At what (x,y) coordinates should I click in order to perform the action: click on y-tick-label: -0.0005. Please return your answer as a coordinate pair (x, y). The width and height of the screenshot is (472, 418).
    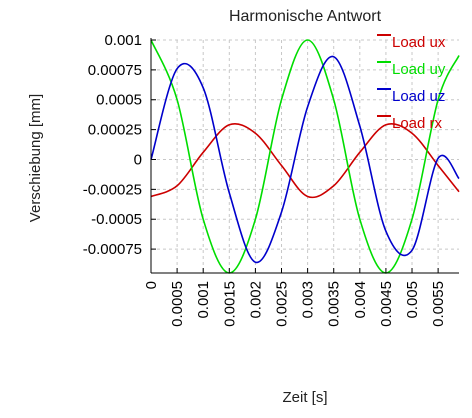
    Looking at the image, I should click on (116, 219).